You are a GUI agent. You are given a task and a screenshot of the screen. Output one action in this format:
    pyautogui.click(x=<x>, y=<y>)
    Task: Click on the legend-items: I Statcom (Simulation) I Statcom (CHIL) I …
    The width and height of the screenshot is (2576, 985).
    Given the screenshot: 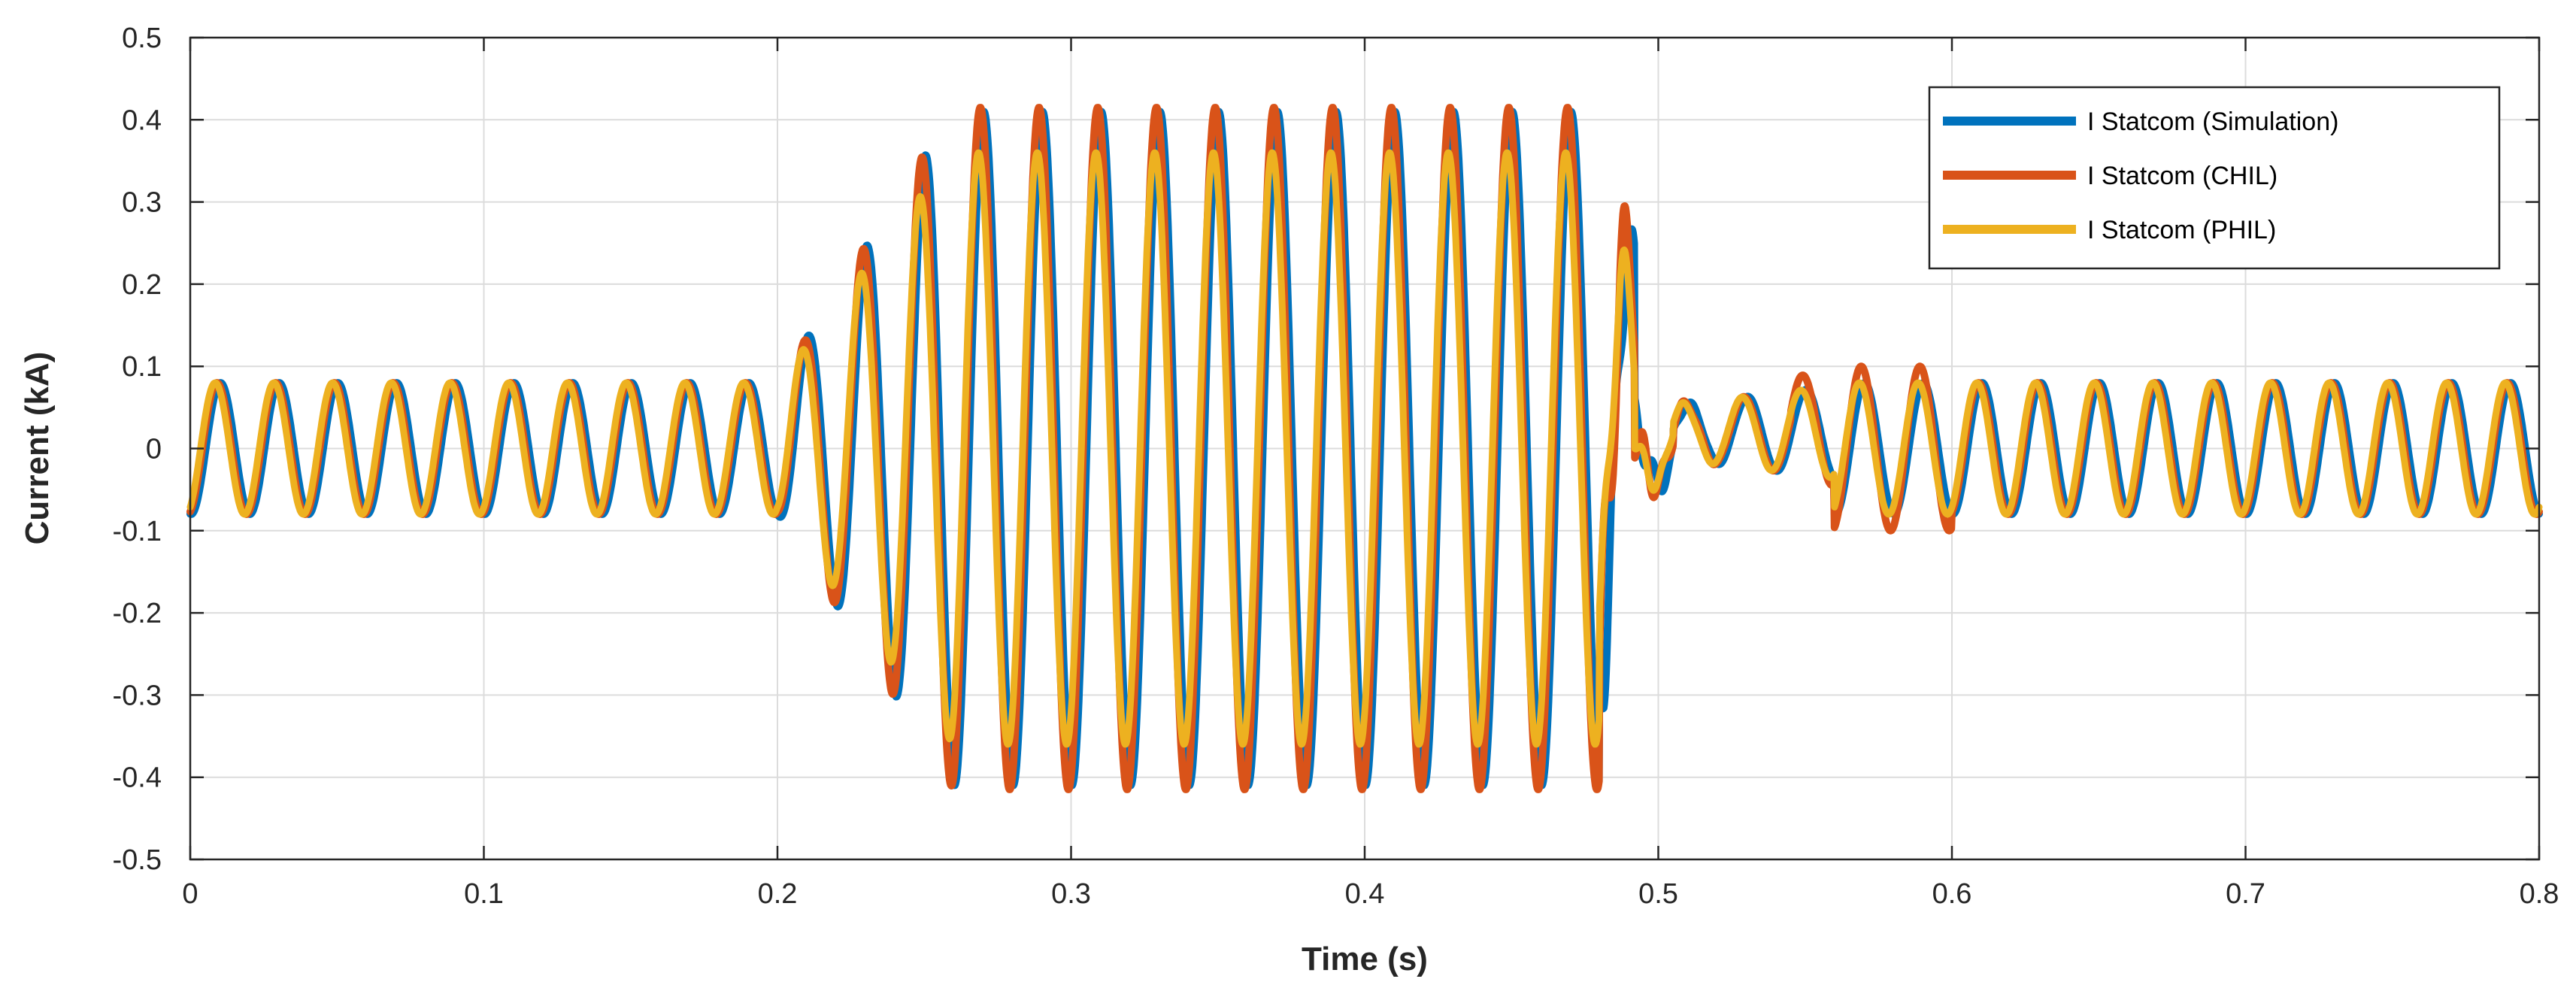 What is the action you would take?
    pyautogui.click(x=2140, y=176)
    